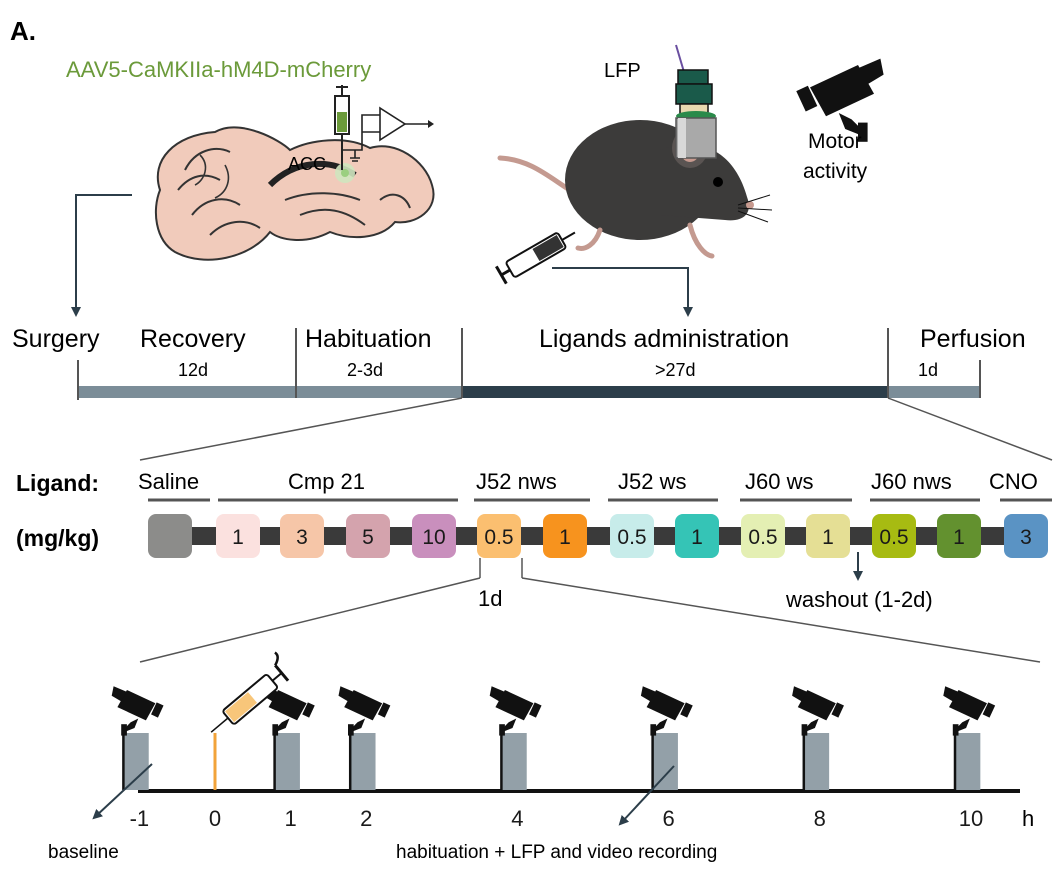 The image size is (1061, 881). I want to click on recording-tick-labels: -1 0 1 2 4 6 8 10, so click(557, 818).